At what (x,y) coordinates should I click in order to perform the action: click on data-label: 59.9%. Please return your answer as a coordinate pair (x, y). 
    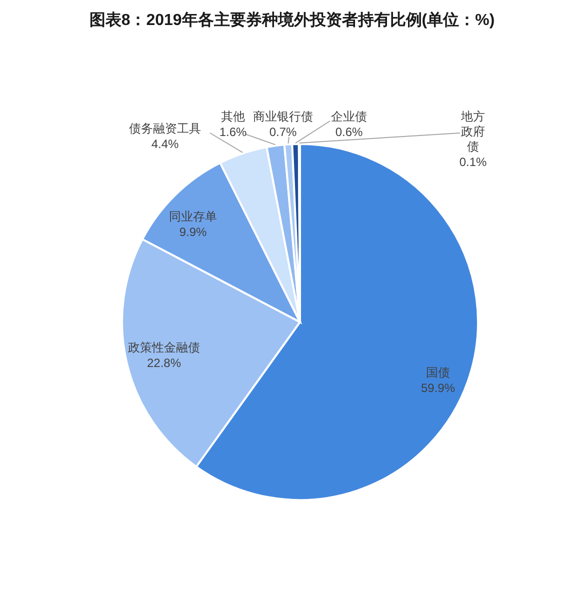
    Looking at the image, I should click on (438, 388).